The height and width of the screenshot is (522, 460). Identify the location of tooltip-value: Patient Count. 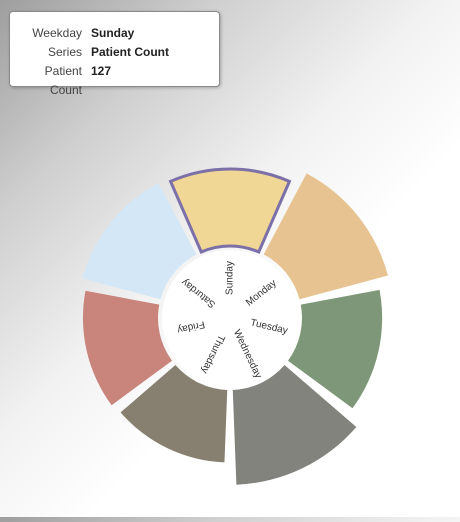
(130, 52).